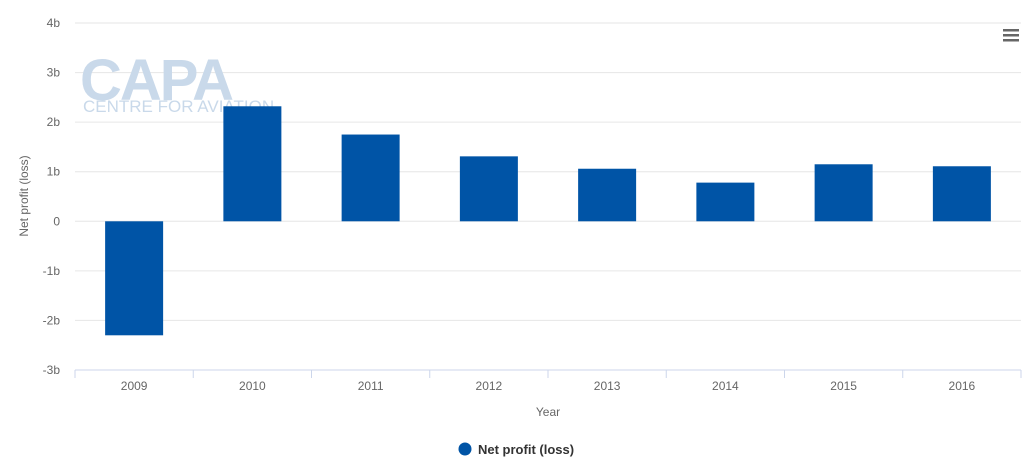 Image resolution: width=1031 pixels, height=476 pixels. What do you see at coordinates (54, 122) in the screenshot?
I see `y-tick-label: 2b` at bounding box center [54, 122].